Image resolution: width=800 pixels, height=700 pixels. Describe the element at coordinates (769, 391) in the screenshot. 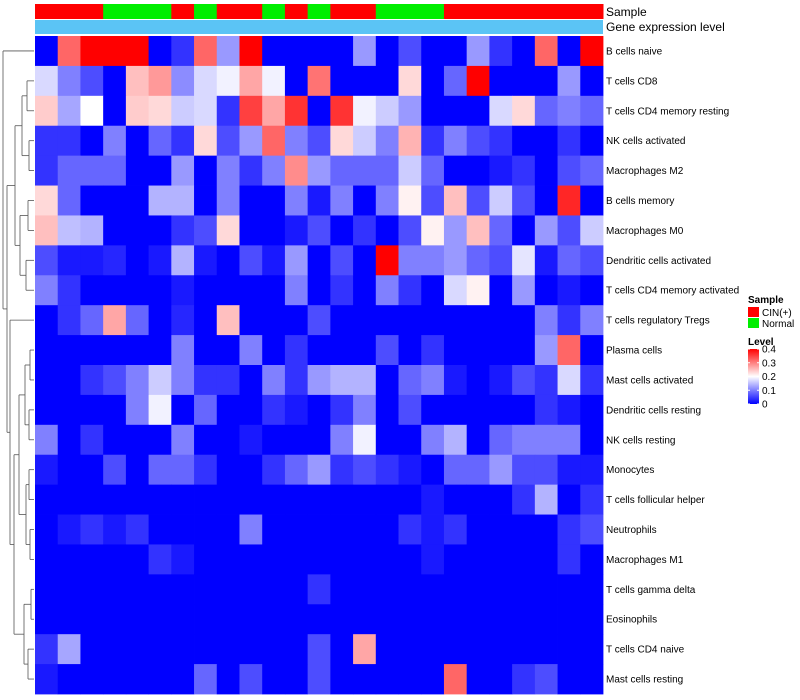

I see `level-tick-label: 0.1` at that location.